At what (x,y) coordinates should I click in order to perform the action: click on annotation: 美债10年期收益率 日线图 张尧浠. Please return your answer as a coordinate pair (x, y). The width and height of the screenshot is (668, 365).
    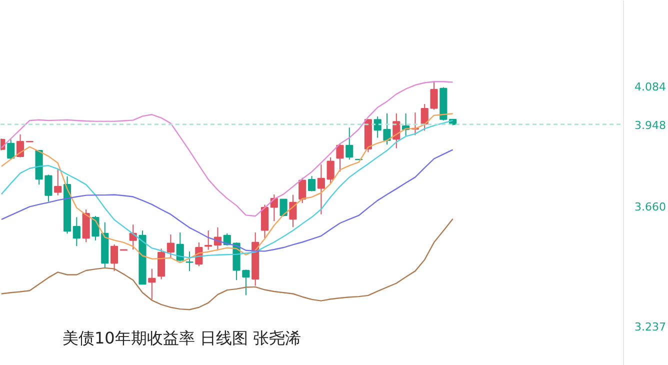
    Looking at the image, I should click on (182, 338).